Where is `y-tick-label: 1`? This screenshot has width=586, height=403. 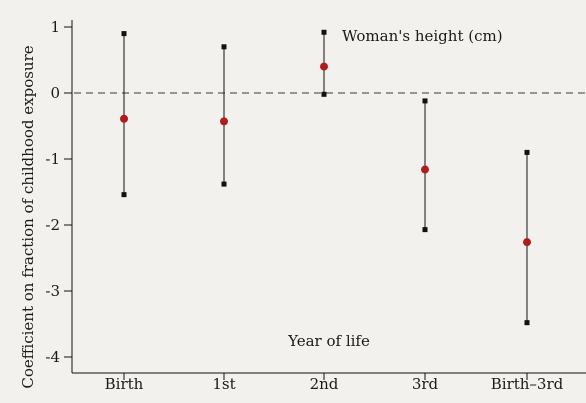 y-tick-label: 1 is located at coordinates (55, 27).